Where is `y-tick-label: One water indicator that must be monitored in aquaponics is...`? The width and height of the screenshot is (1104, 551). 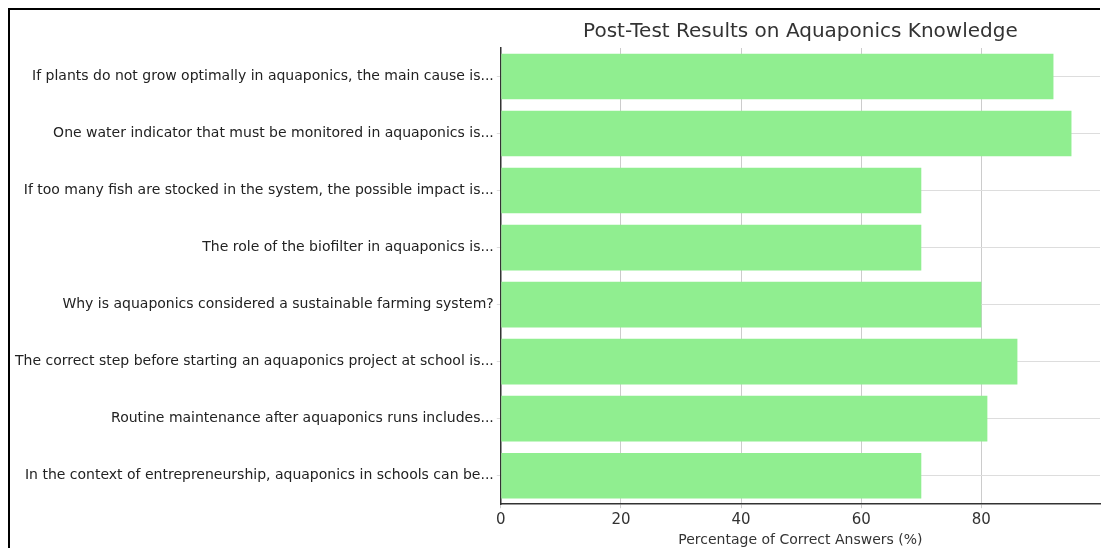 y-tick-label: One water indicator that must be monitored in aquaponics is... is located at coordinates (273, 132).